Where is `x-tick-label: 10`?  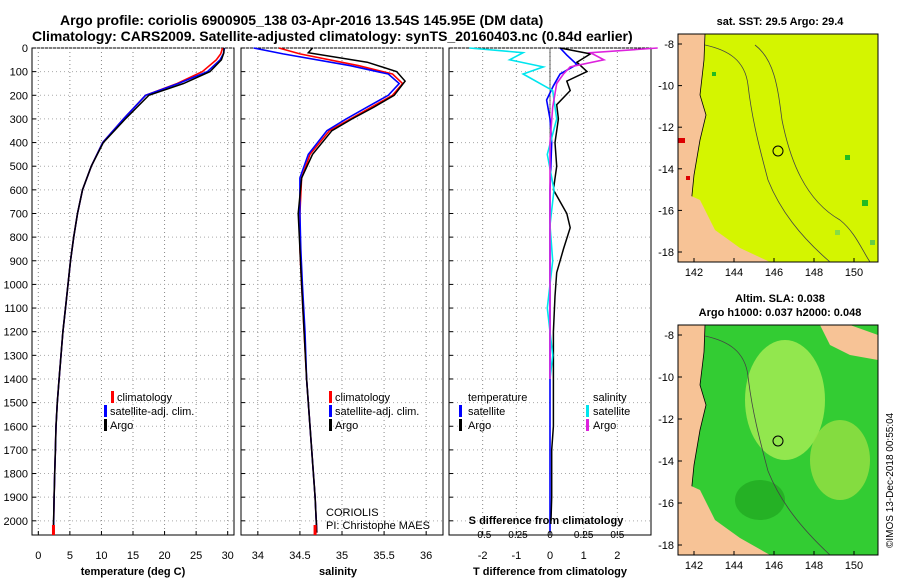
x-tick-label: 10 is located at coordinates (101, 556).